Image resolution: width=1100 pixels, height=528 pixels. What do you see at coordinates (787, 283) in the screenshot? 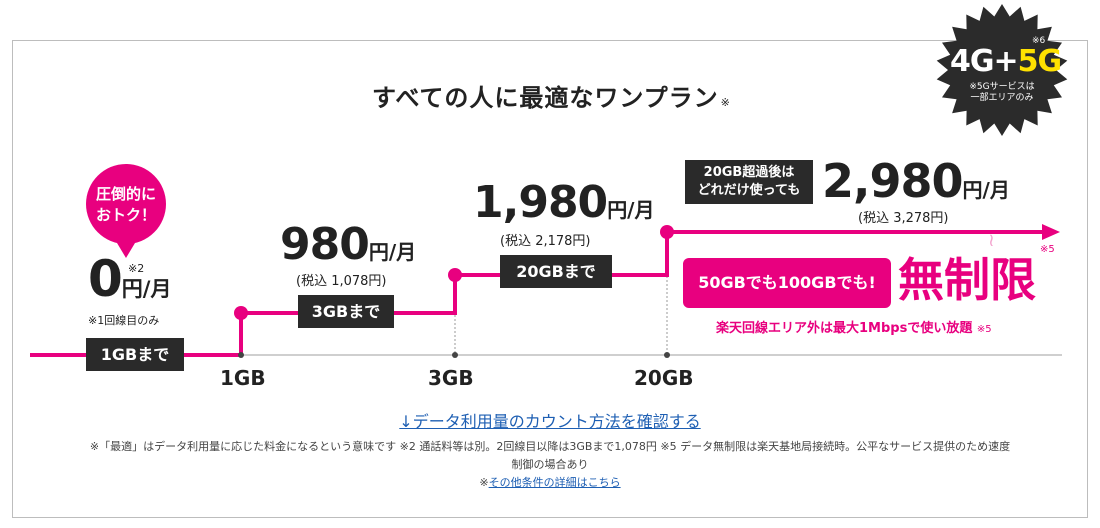
I see `unlimited-box: 50GBでも100GBでも!` at bounding box center [787, 283].